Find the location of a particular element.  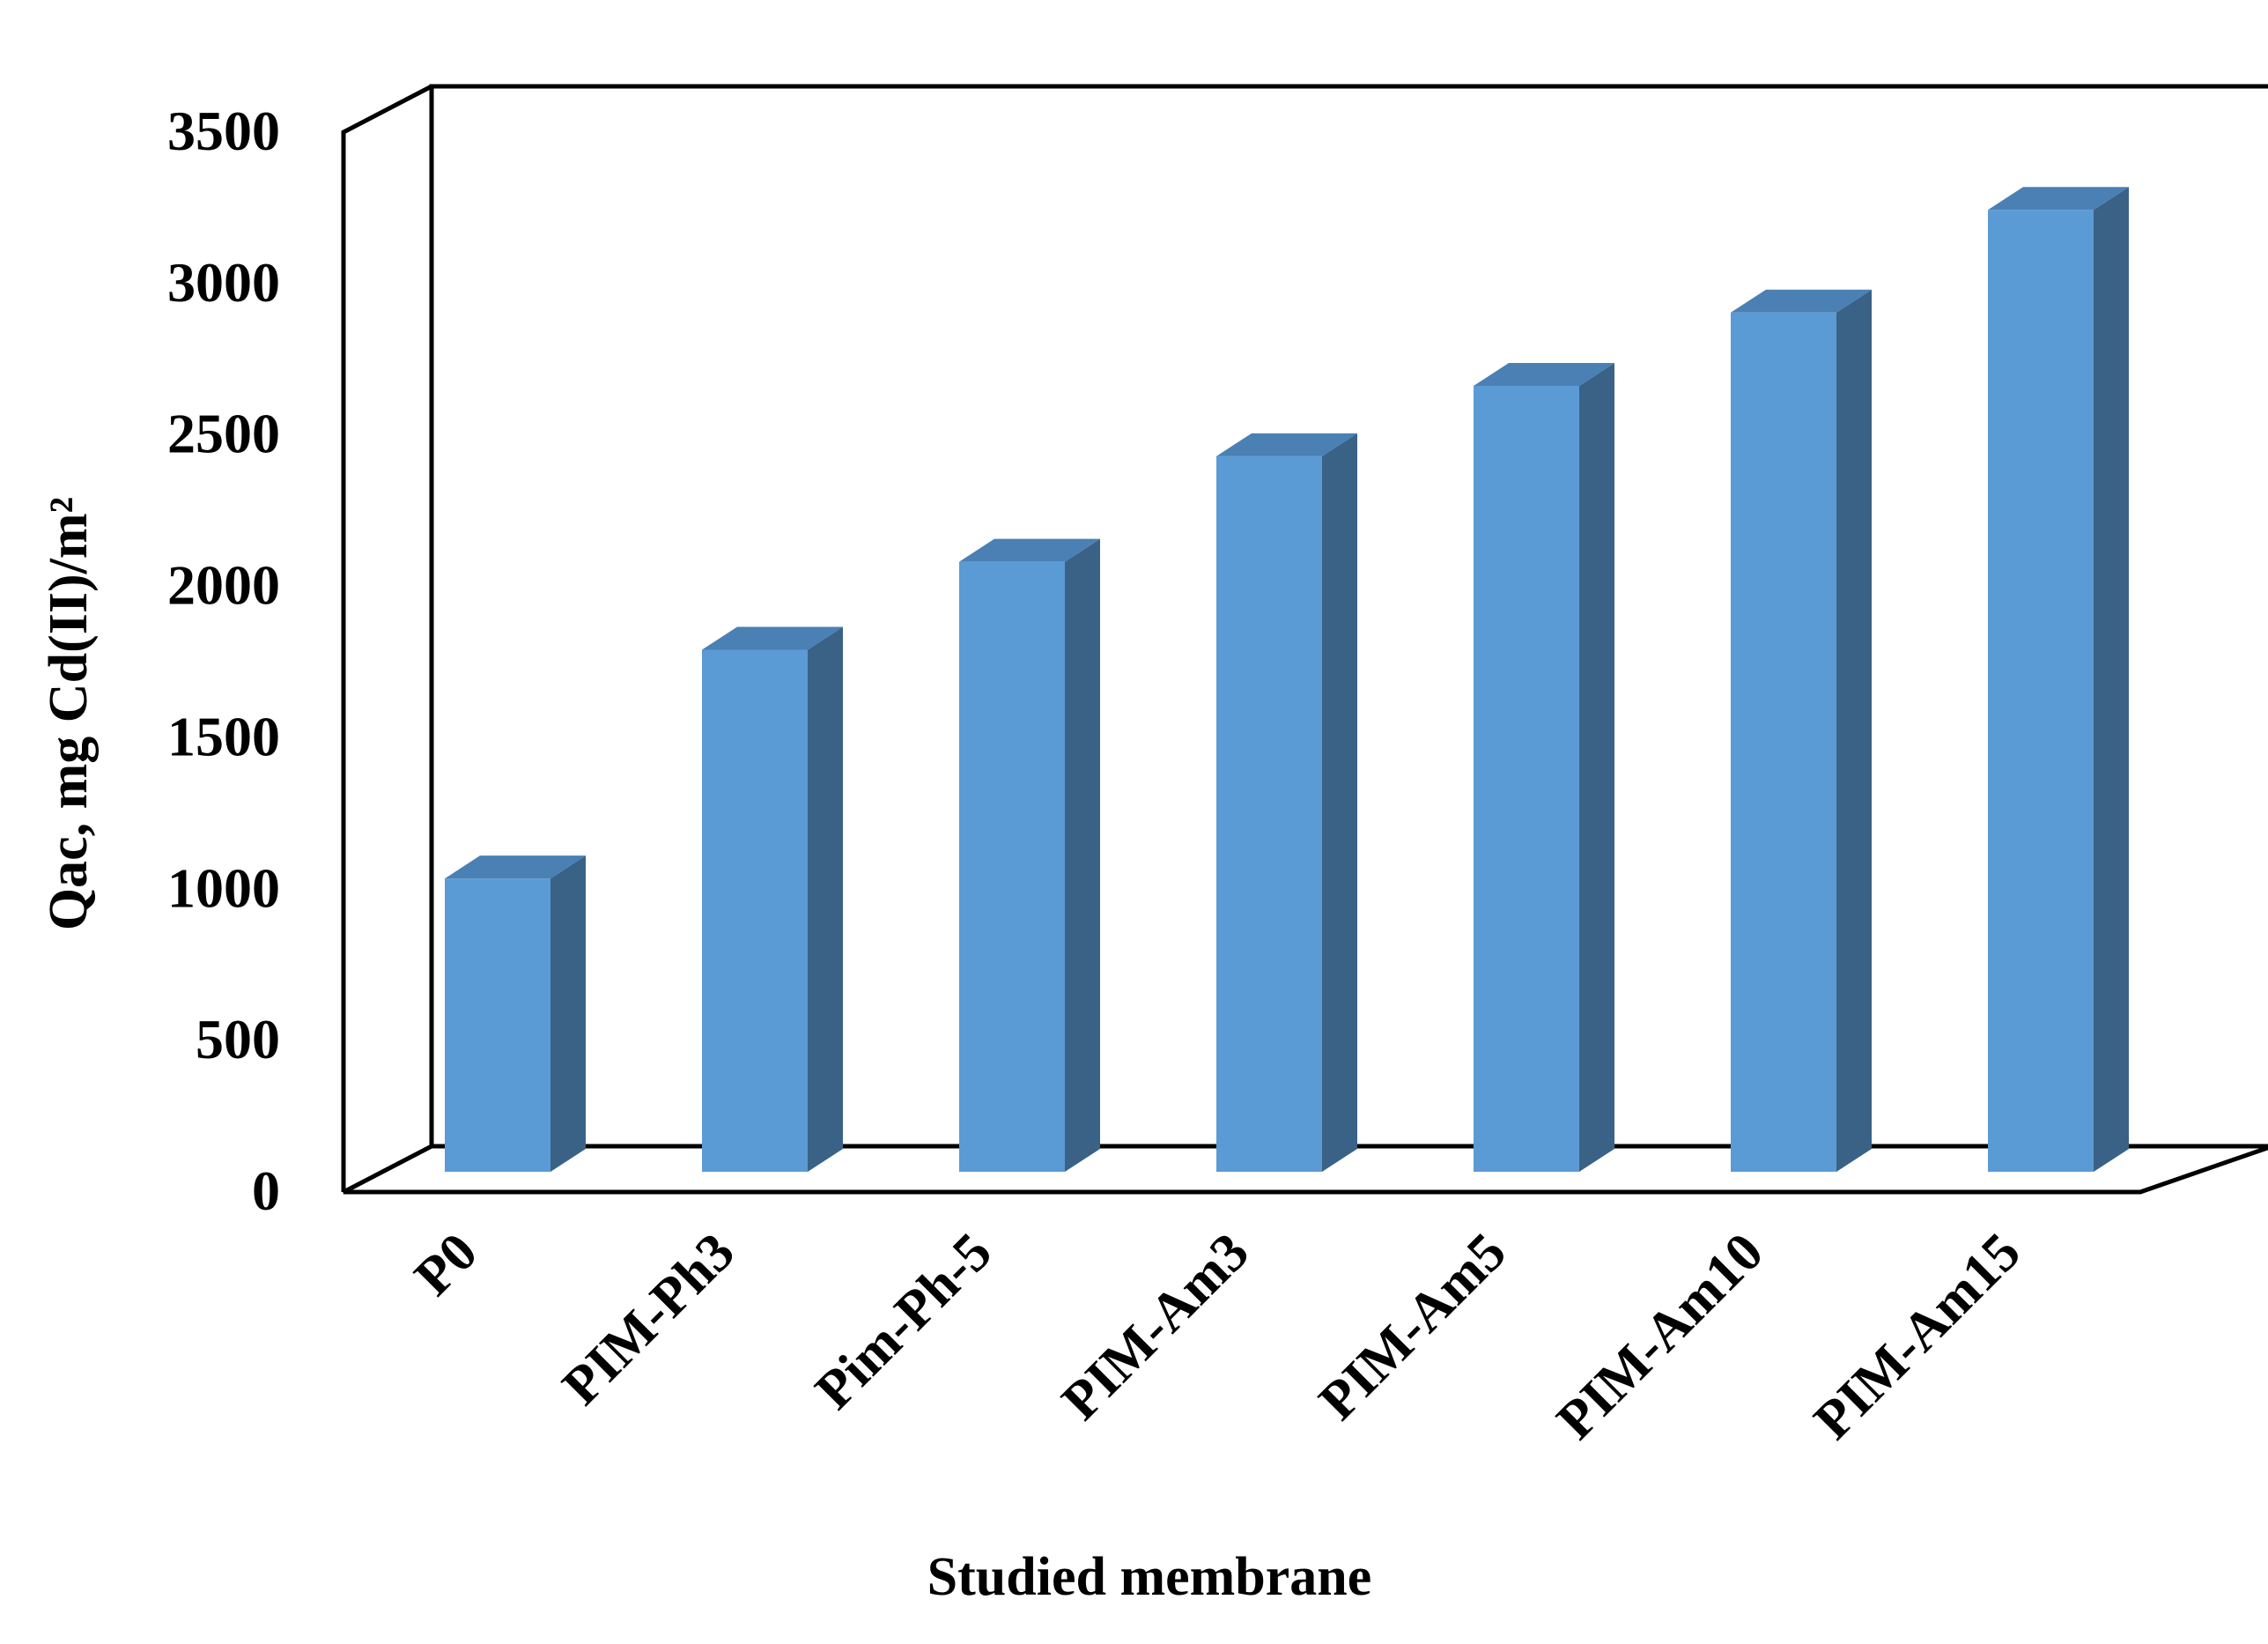

y-tick-label: 1500 is located at coordinates (224, 736).